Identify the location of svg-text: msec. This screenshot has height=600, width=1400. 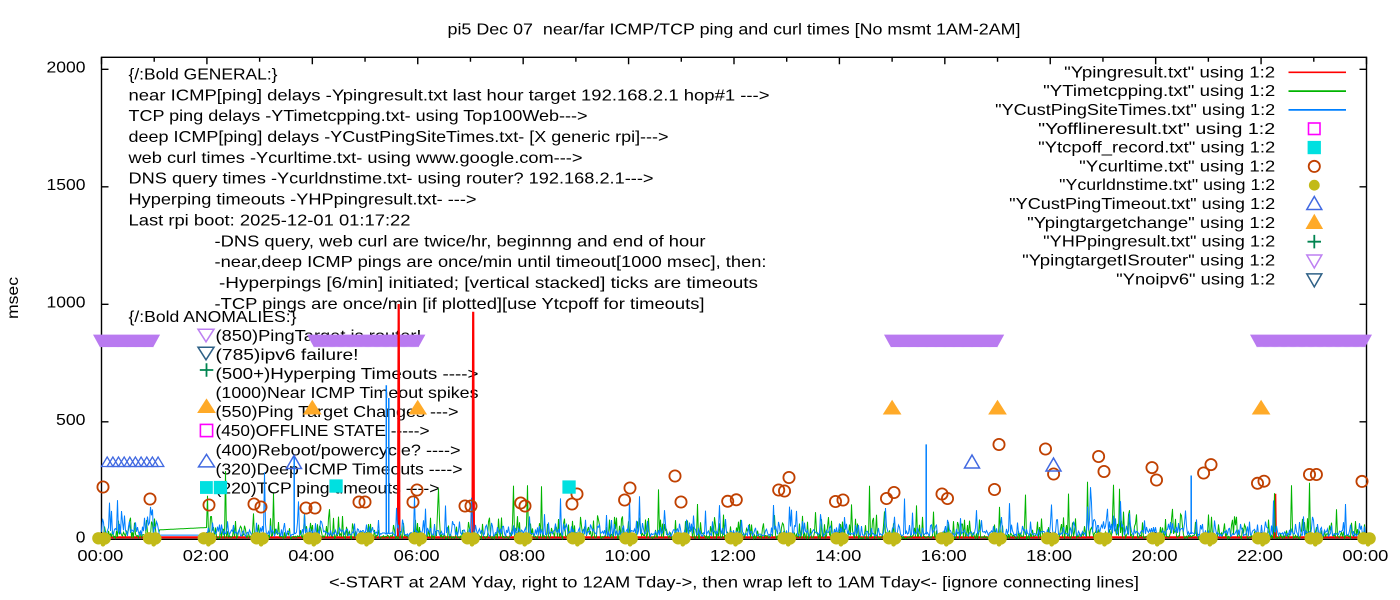
(13, 298).